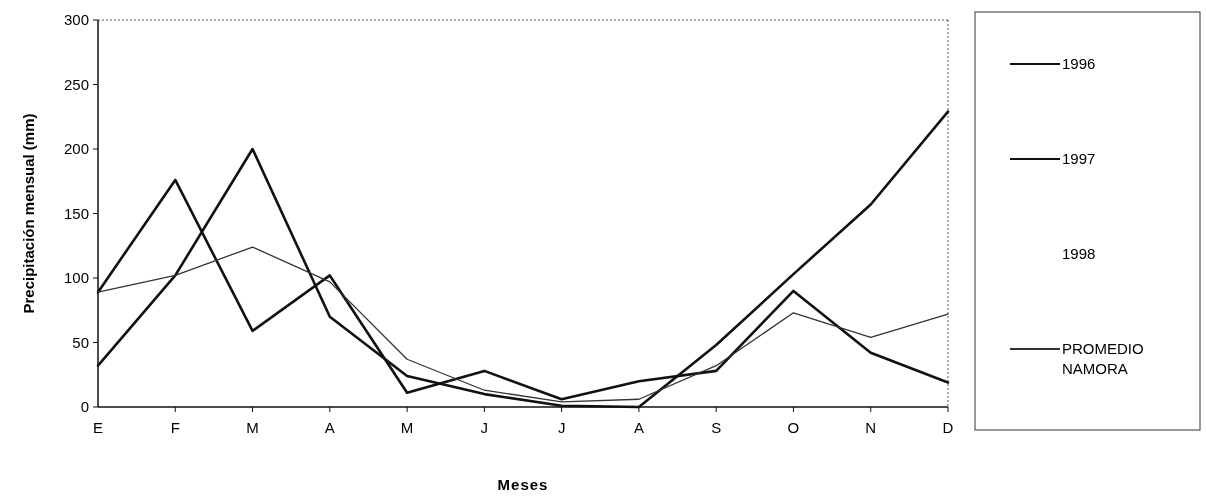  What do you see at coordinates (716, 427) in the screenshot?
I see `x-tick-label: S` at bounding box center [716, 427].